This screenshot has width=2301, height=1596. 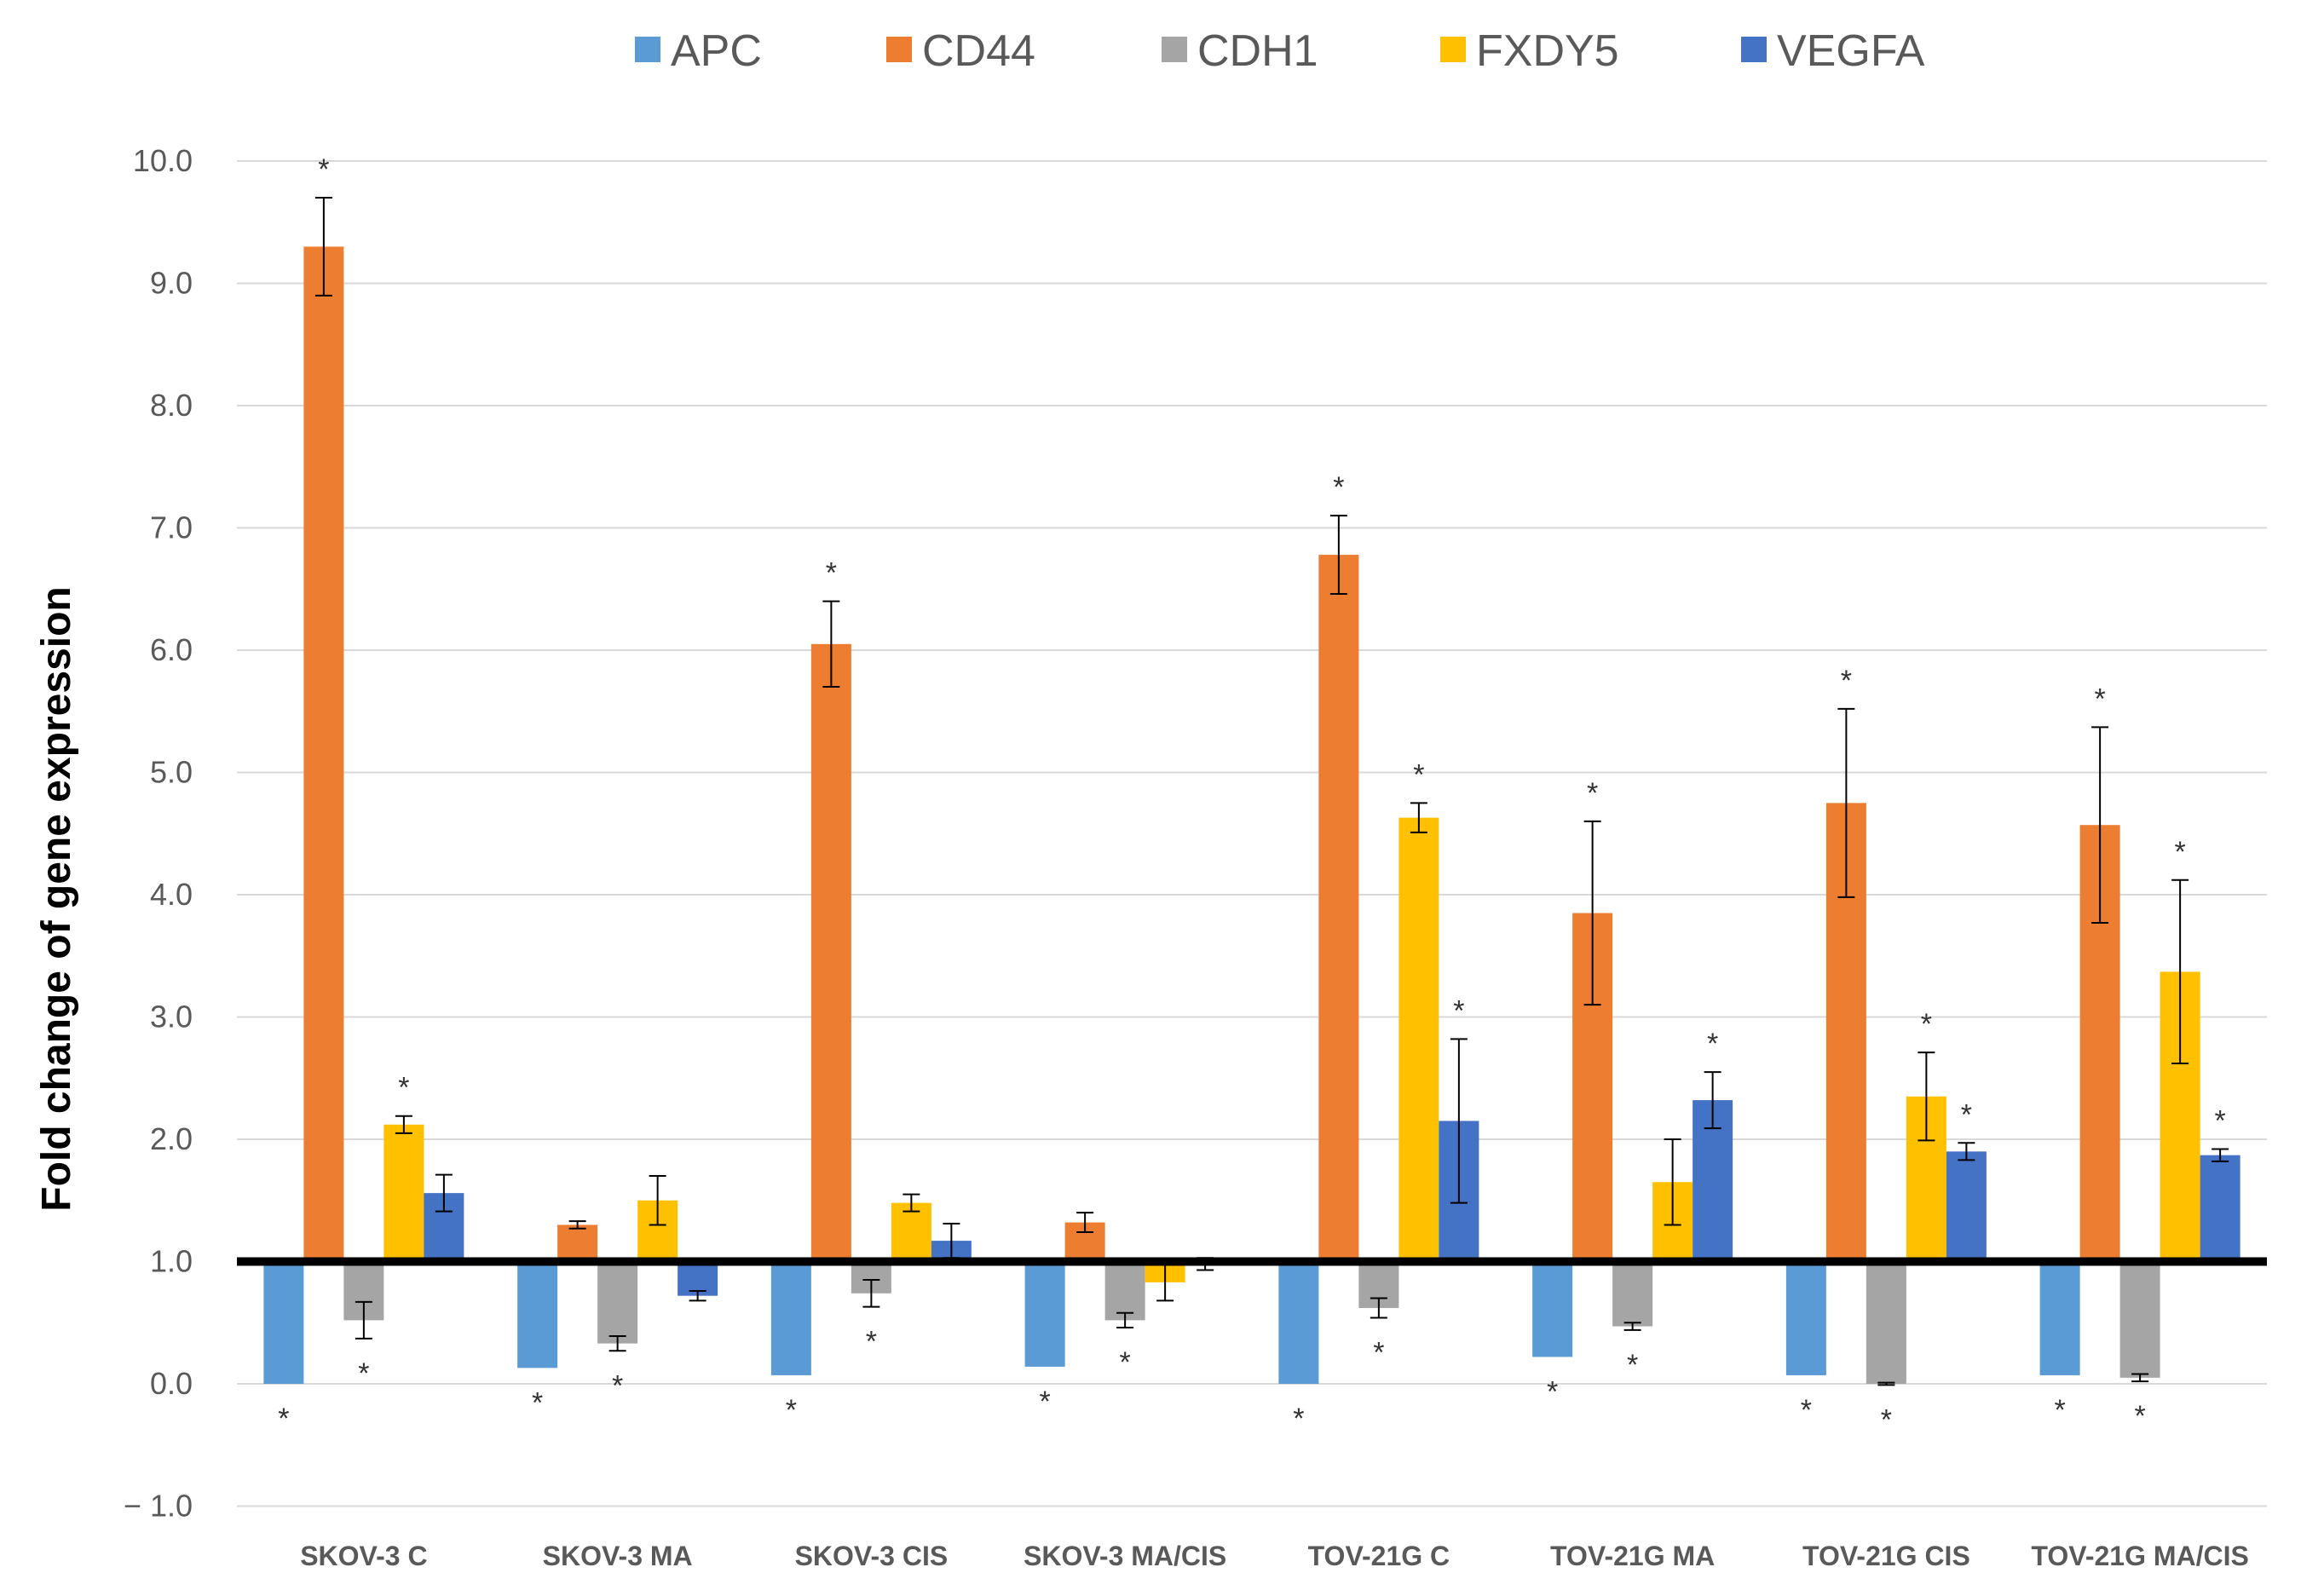 What do you see at coordinates (1547, 51) in the screenshot?
I see `legend-label: FXDY5` at bounding box center [1547, 51].